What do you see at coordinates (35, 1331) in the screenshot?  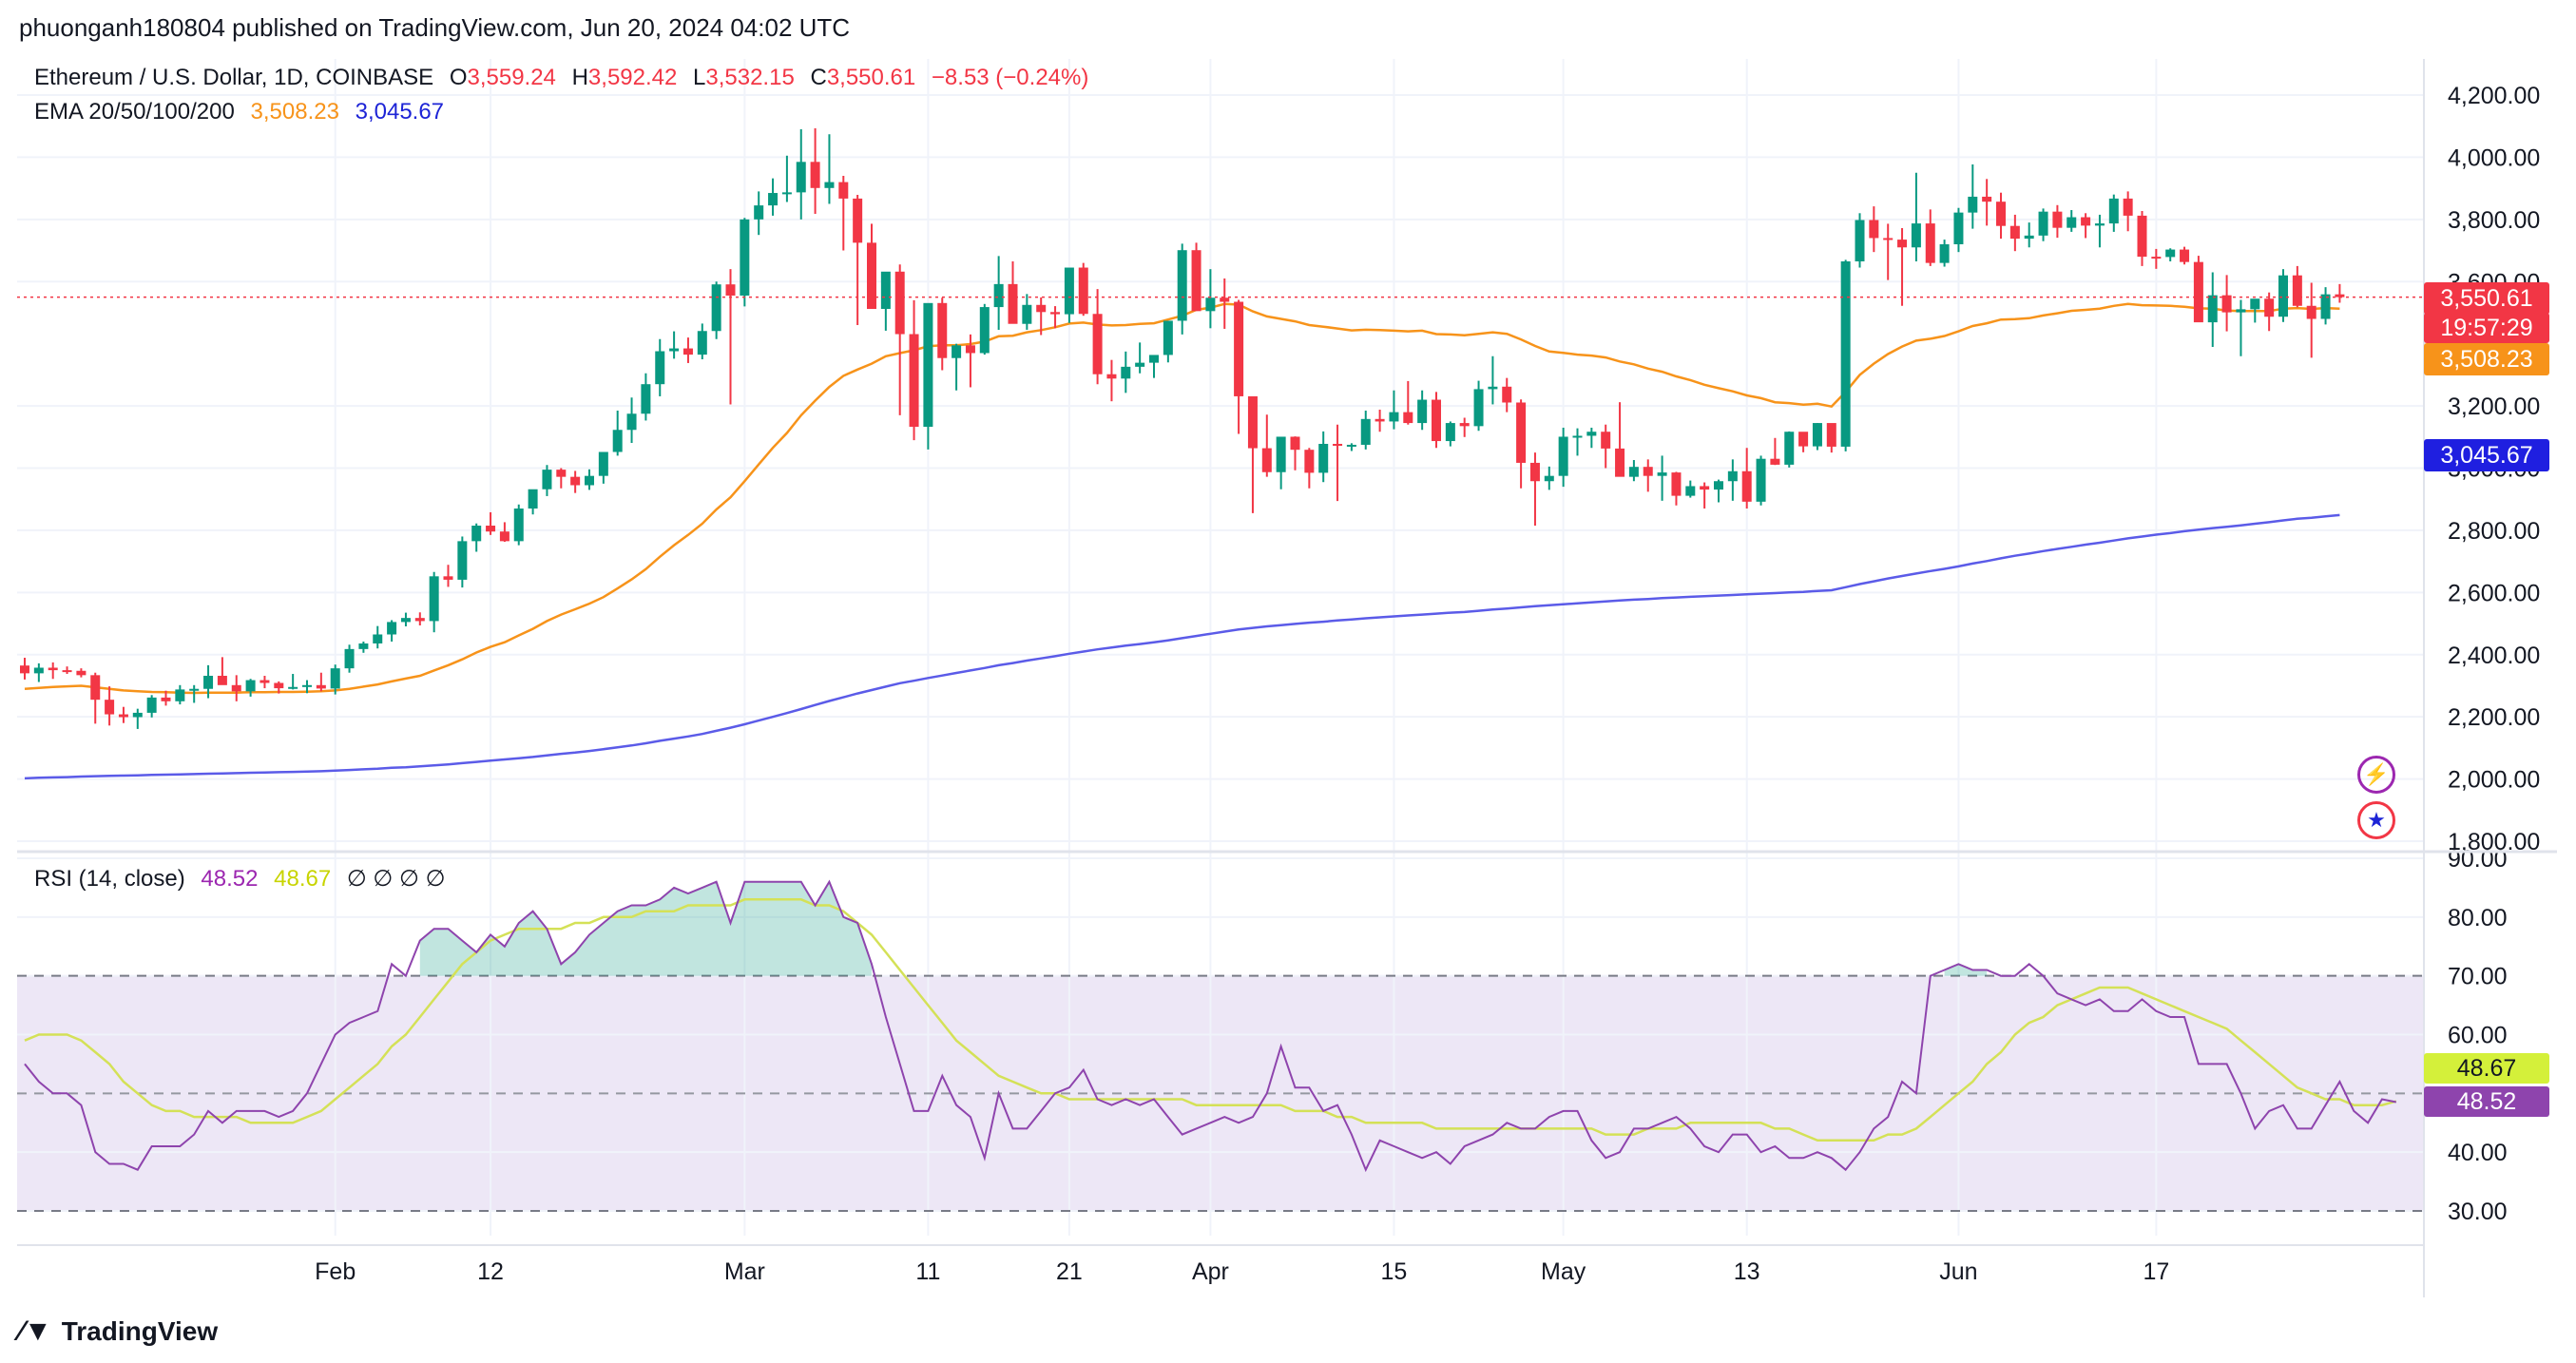 I see `tradingview-logo-icon: ⁄▼` at bounding box center [35, 1331].